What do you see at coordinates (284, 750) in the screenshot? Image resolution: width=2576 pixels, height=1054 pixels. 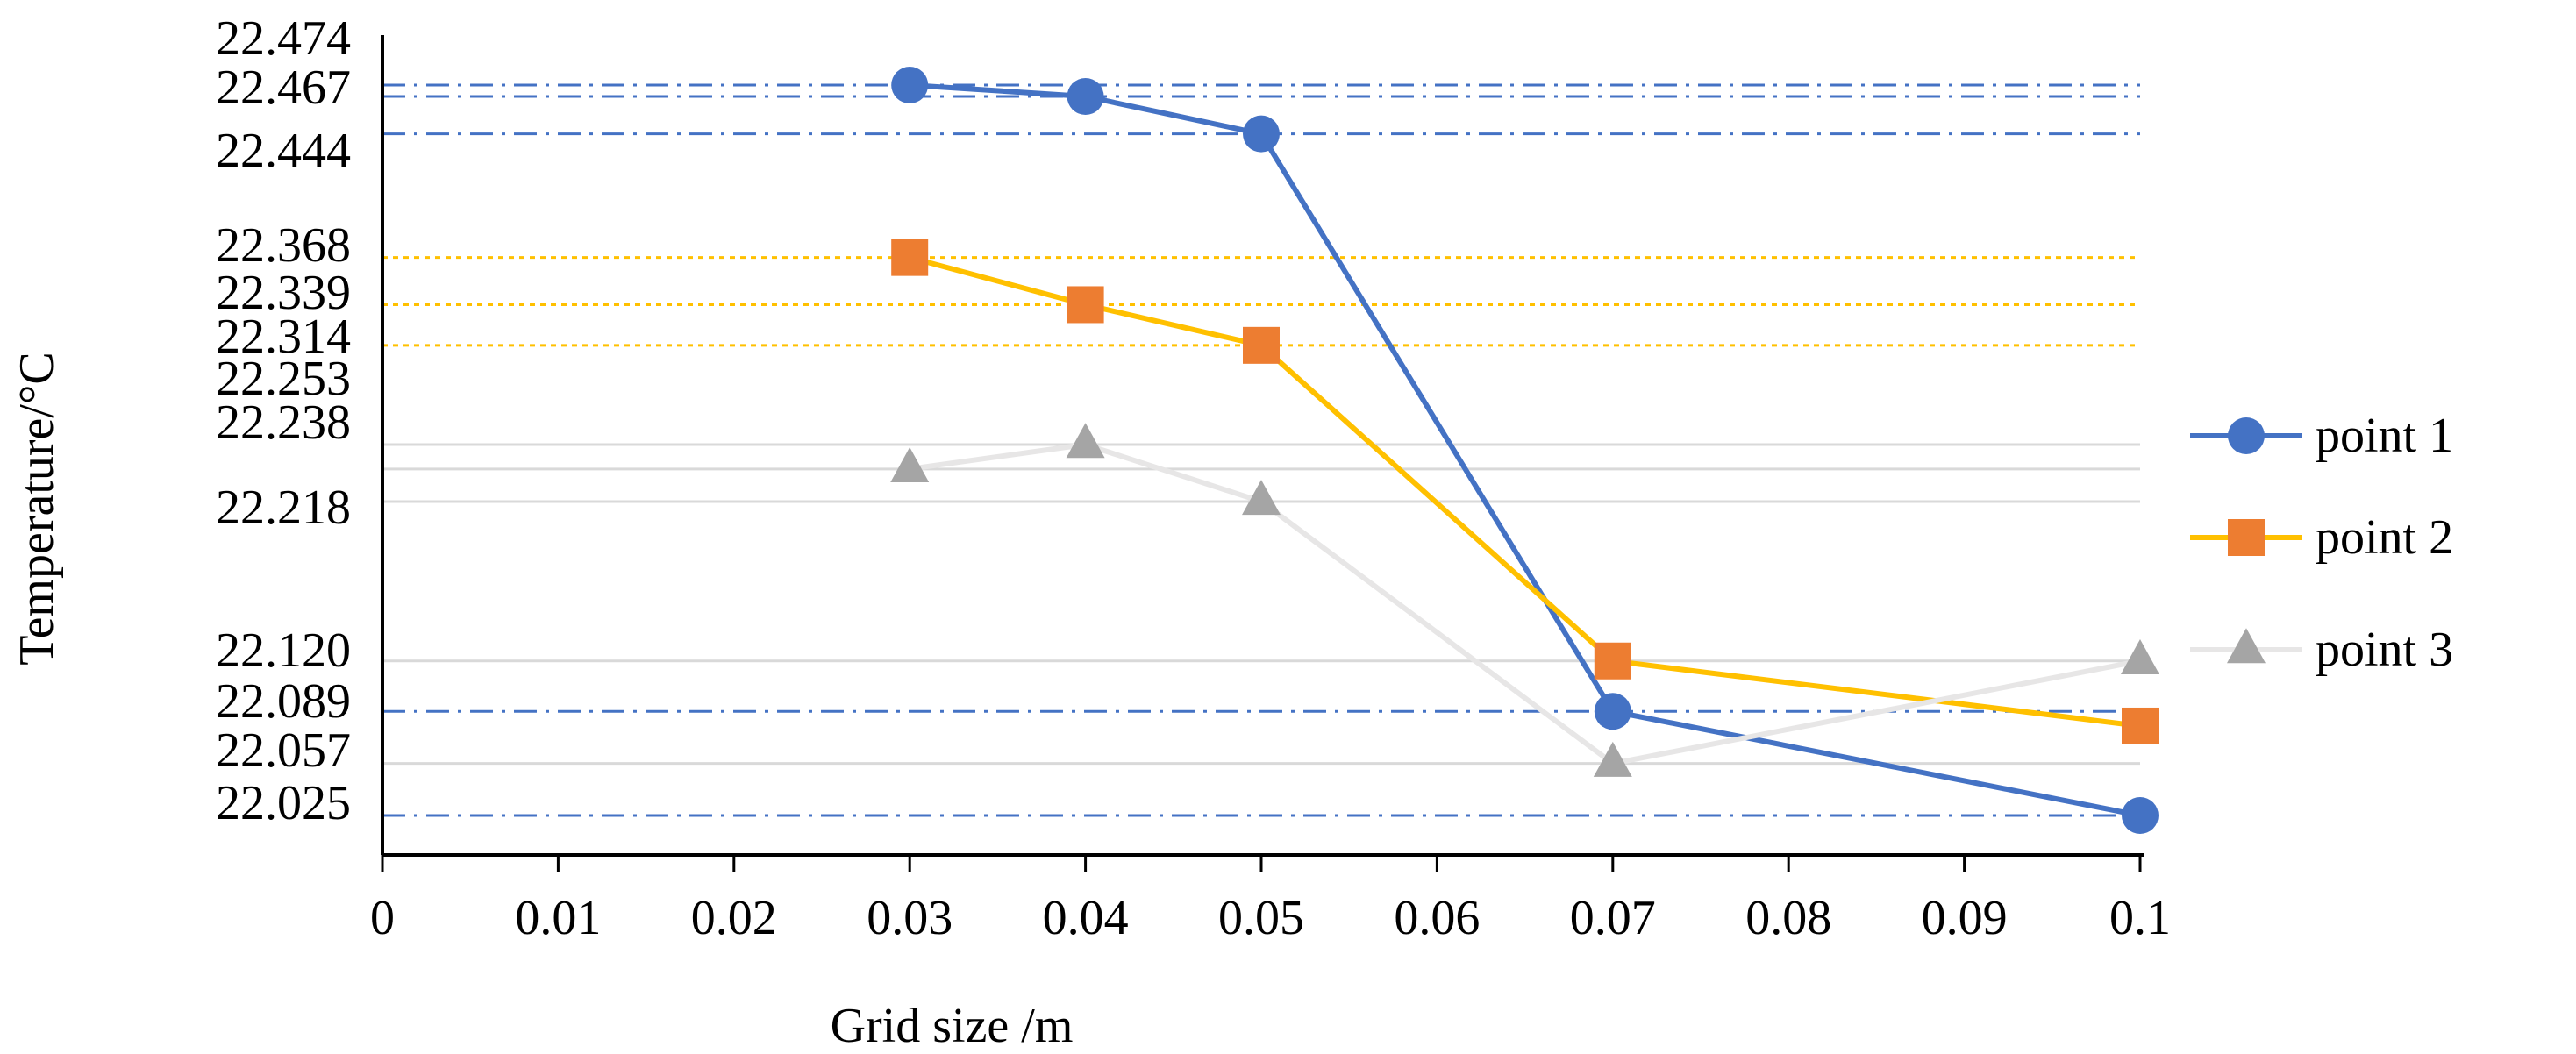 I see `y-tick-label: 22.057` at bounding box center [284, 750].